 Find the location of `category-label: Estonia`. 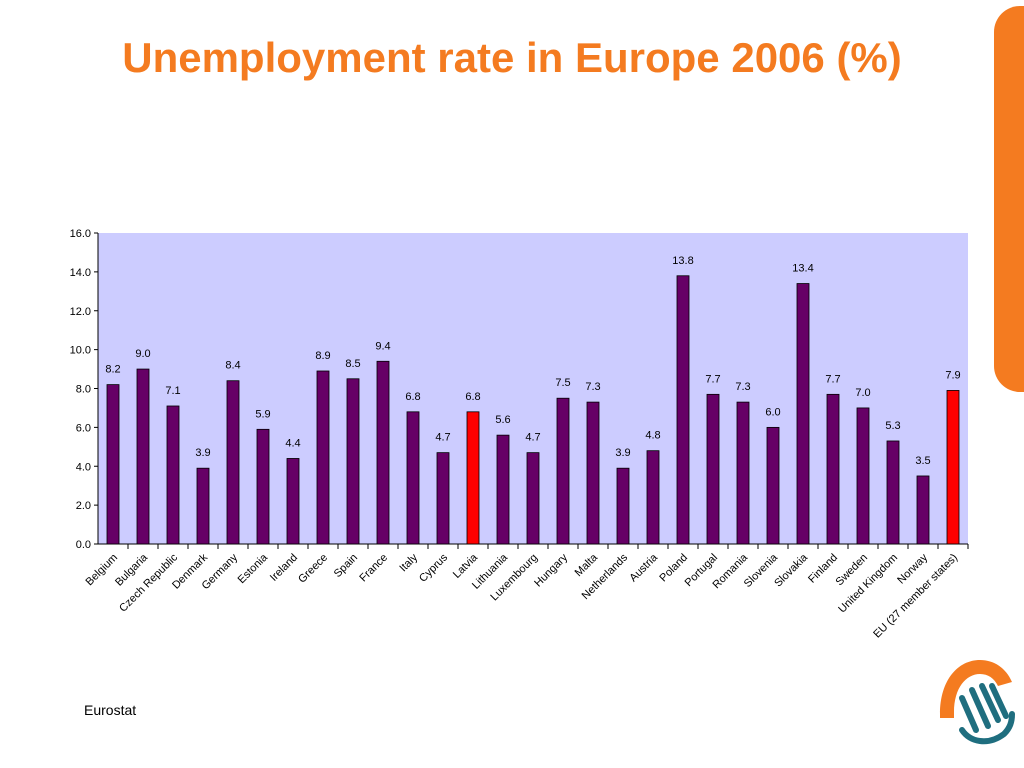

category-label: Estonia is located at coordinates (253, 568).